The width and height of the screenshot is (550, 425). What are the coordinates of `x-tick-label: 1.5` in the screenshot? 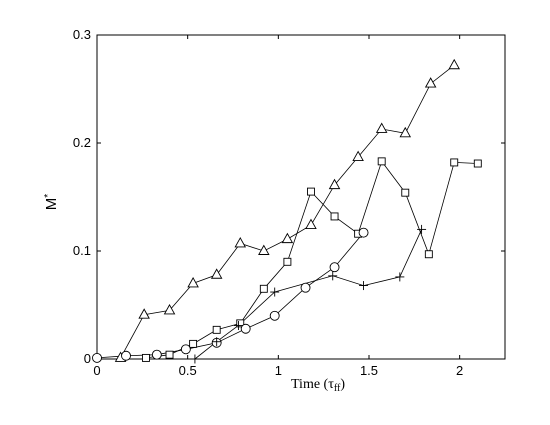 It's located at (369, 370).